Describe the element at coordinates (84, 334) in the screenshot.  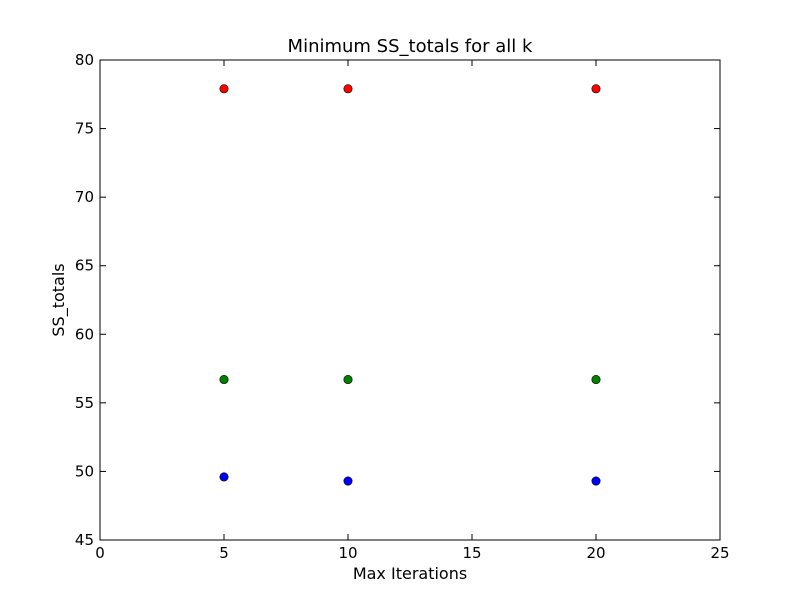
I see `y-tick-label: 60` at that location.